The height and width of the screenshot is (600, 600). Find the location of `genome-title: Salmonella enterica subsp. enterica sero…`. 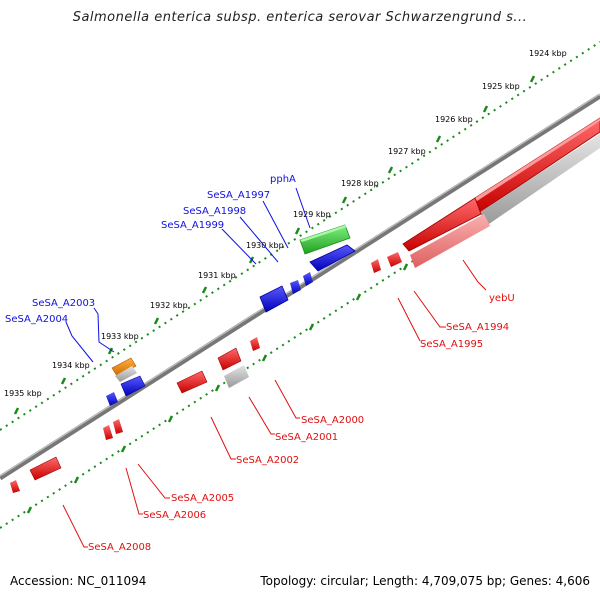

genome-title: Salmonella enterica subsp. enterica sero… is located at coordinates (300, 17).